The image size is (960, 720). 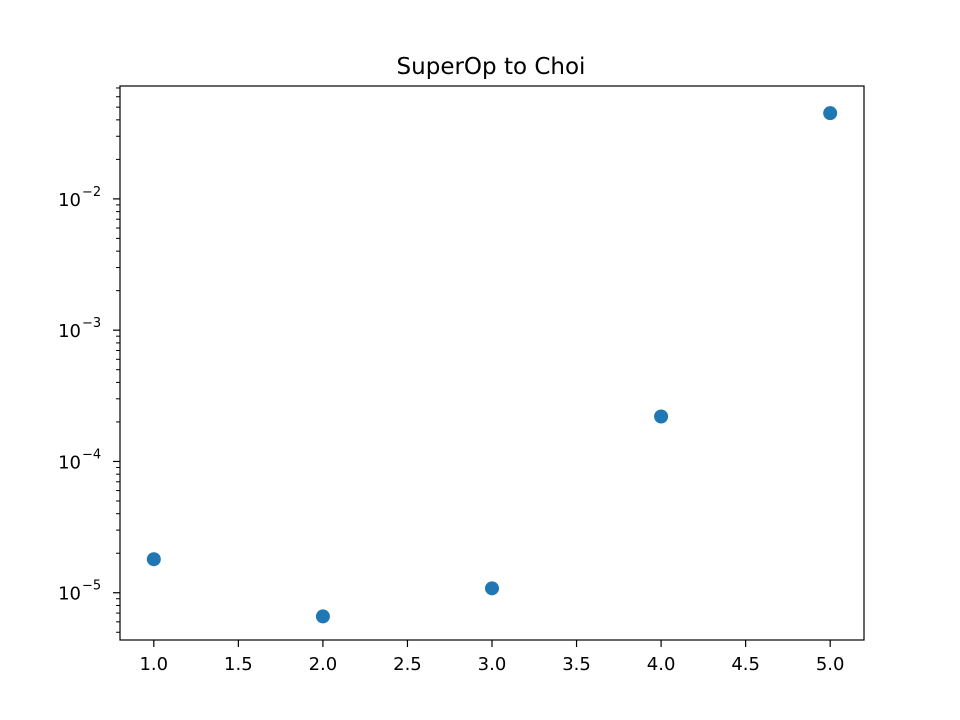 What do you see at coordinates (91, 586) in the screenshot?
I see `y-tick-label-exponent: −5` at bounding box center [91, 586].